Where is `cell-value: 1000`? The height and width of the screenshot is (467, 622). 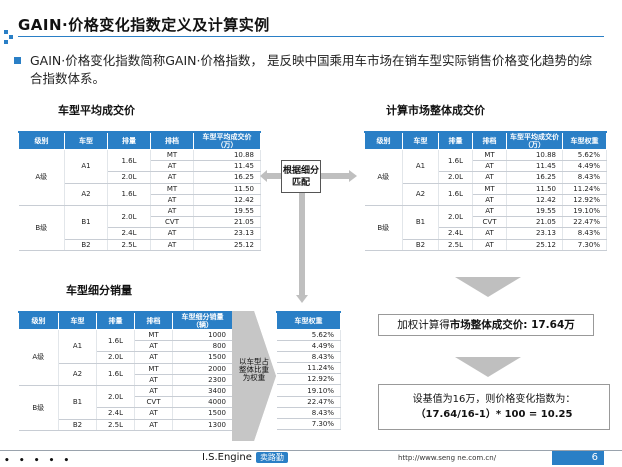 cell-value: 1000 is located at coordinates (202, 335).